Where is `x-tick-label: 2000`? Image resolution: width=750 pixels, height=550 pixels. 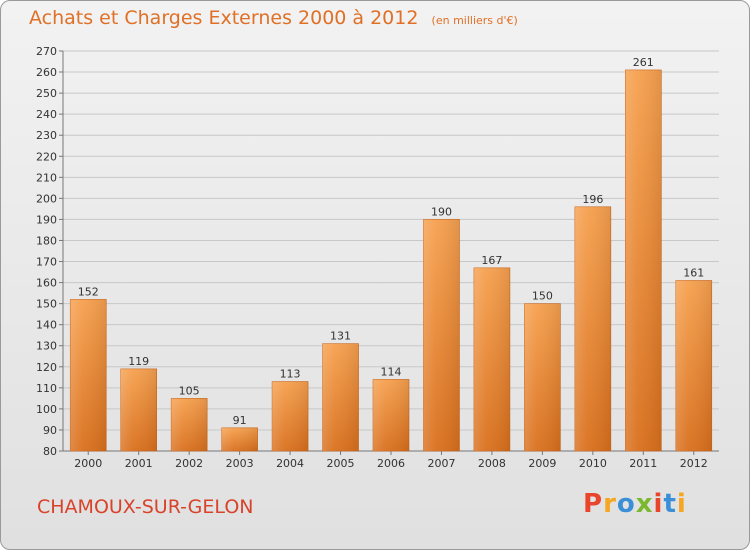 x-tick-label: 2000 is located at coordinates (88, 463).